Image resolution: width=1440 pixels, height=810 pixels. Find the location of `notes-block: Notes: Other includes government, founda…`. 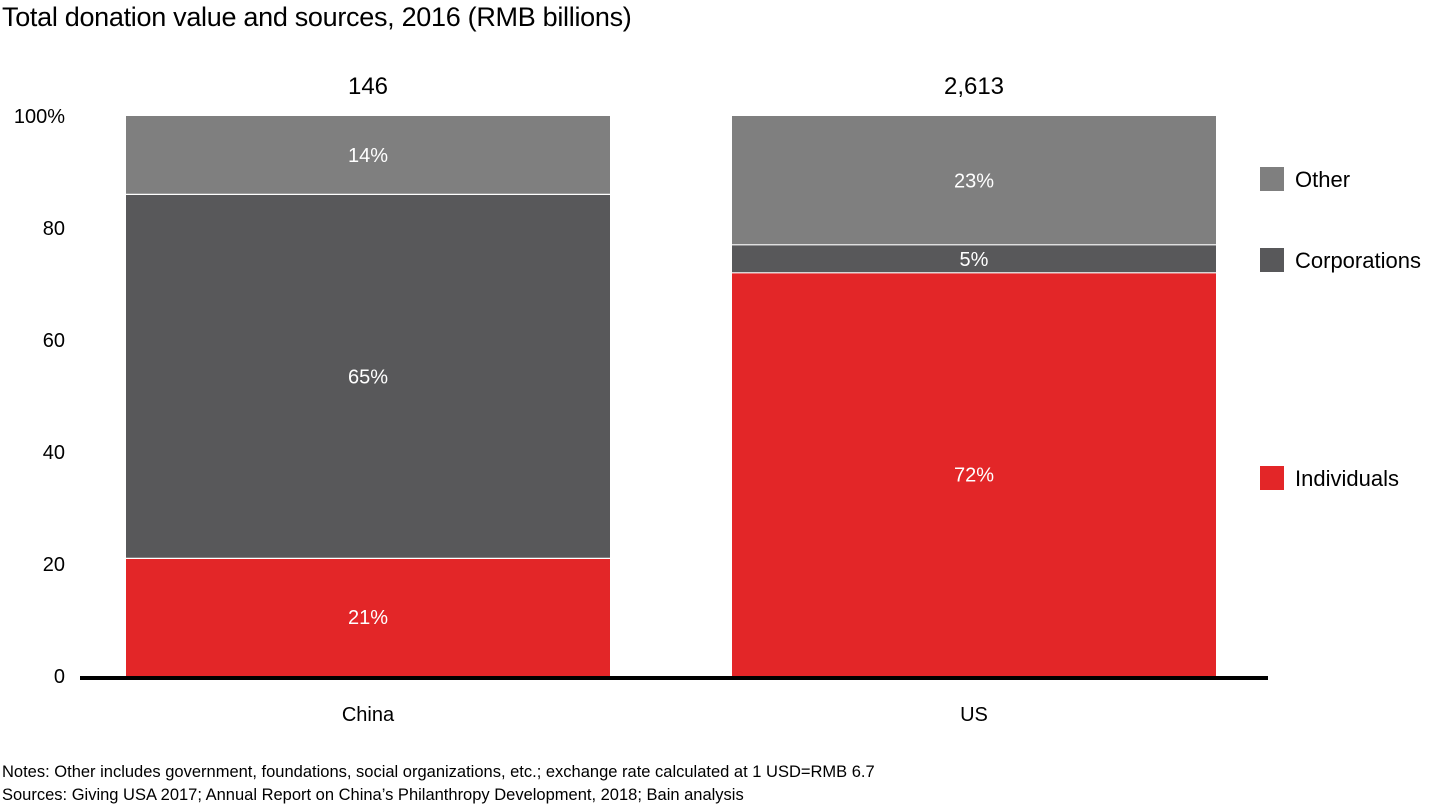

notes-block: Notes: Other includes government, founda… is located at coordinates (438, 784).